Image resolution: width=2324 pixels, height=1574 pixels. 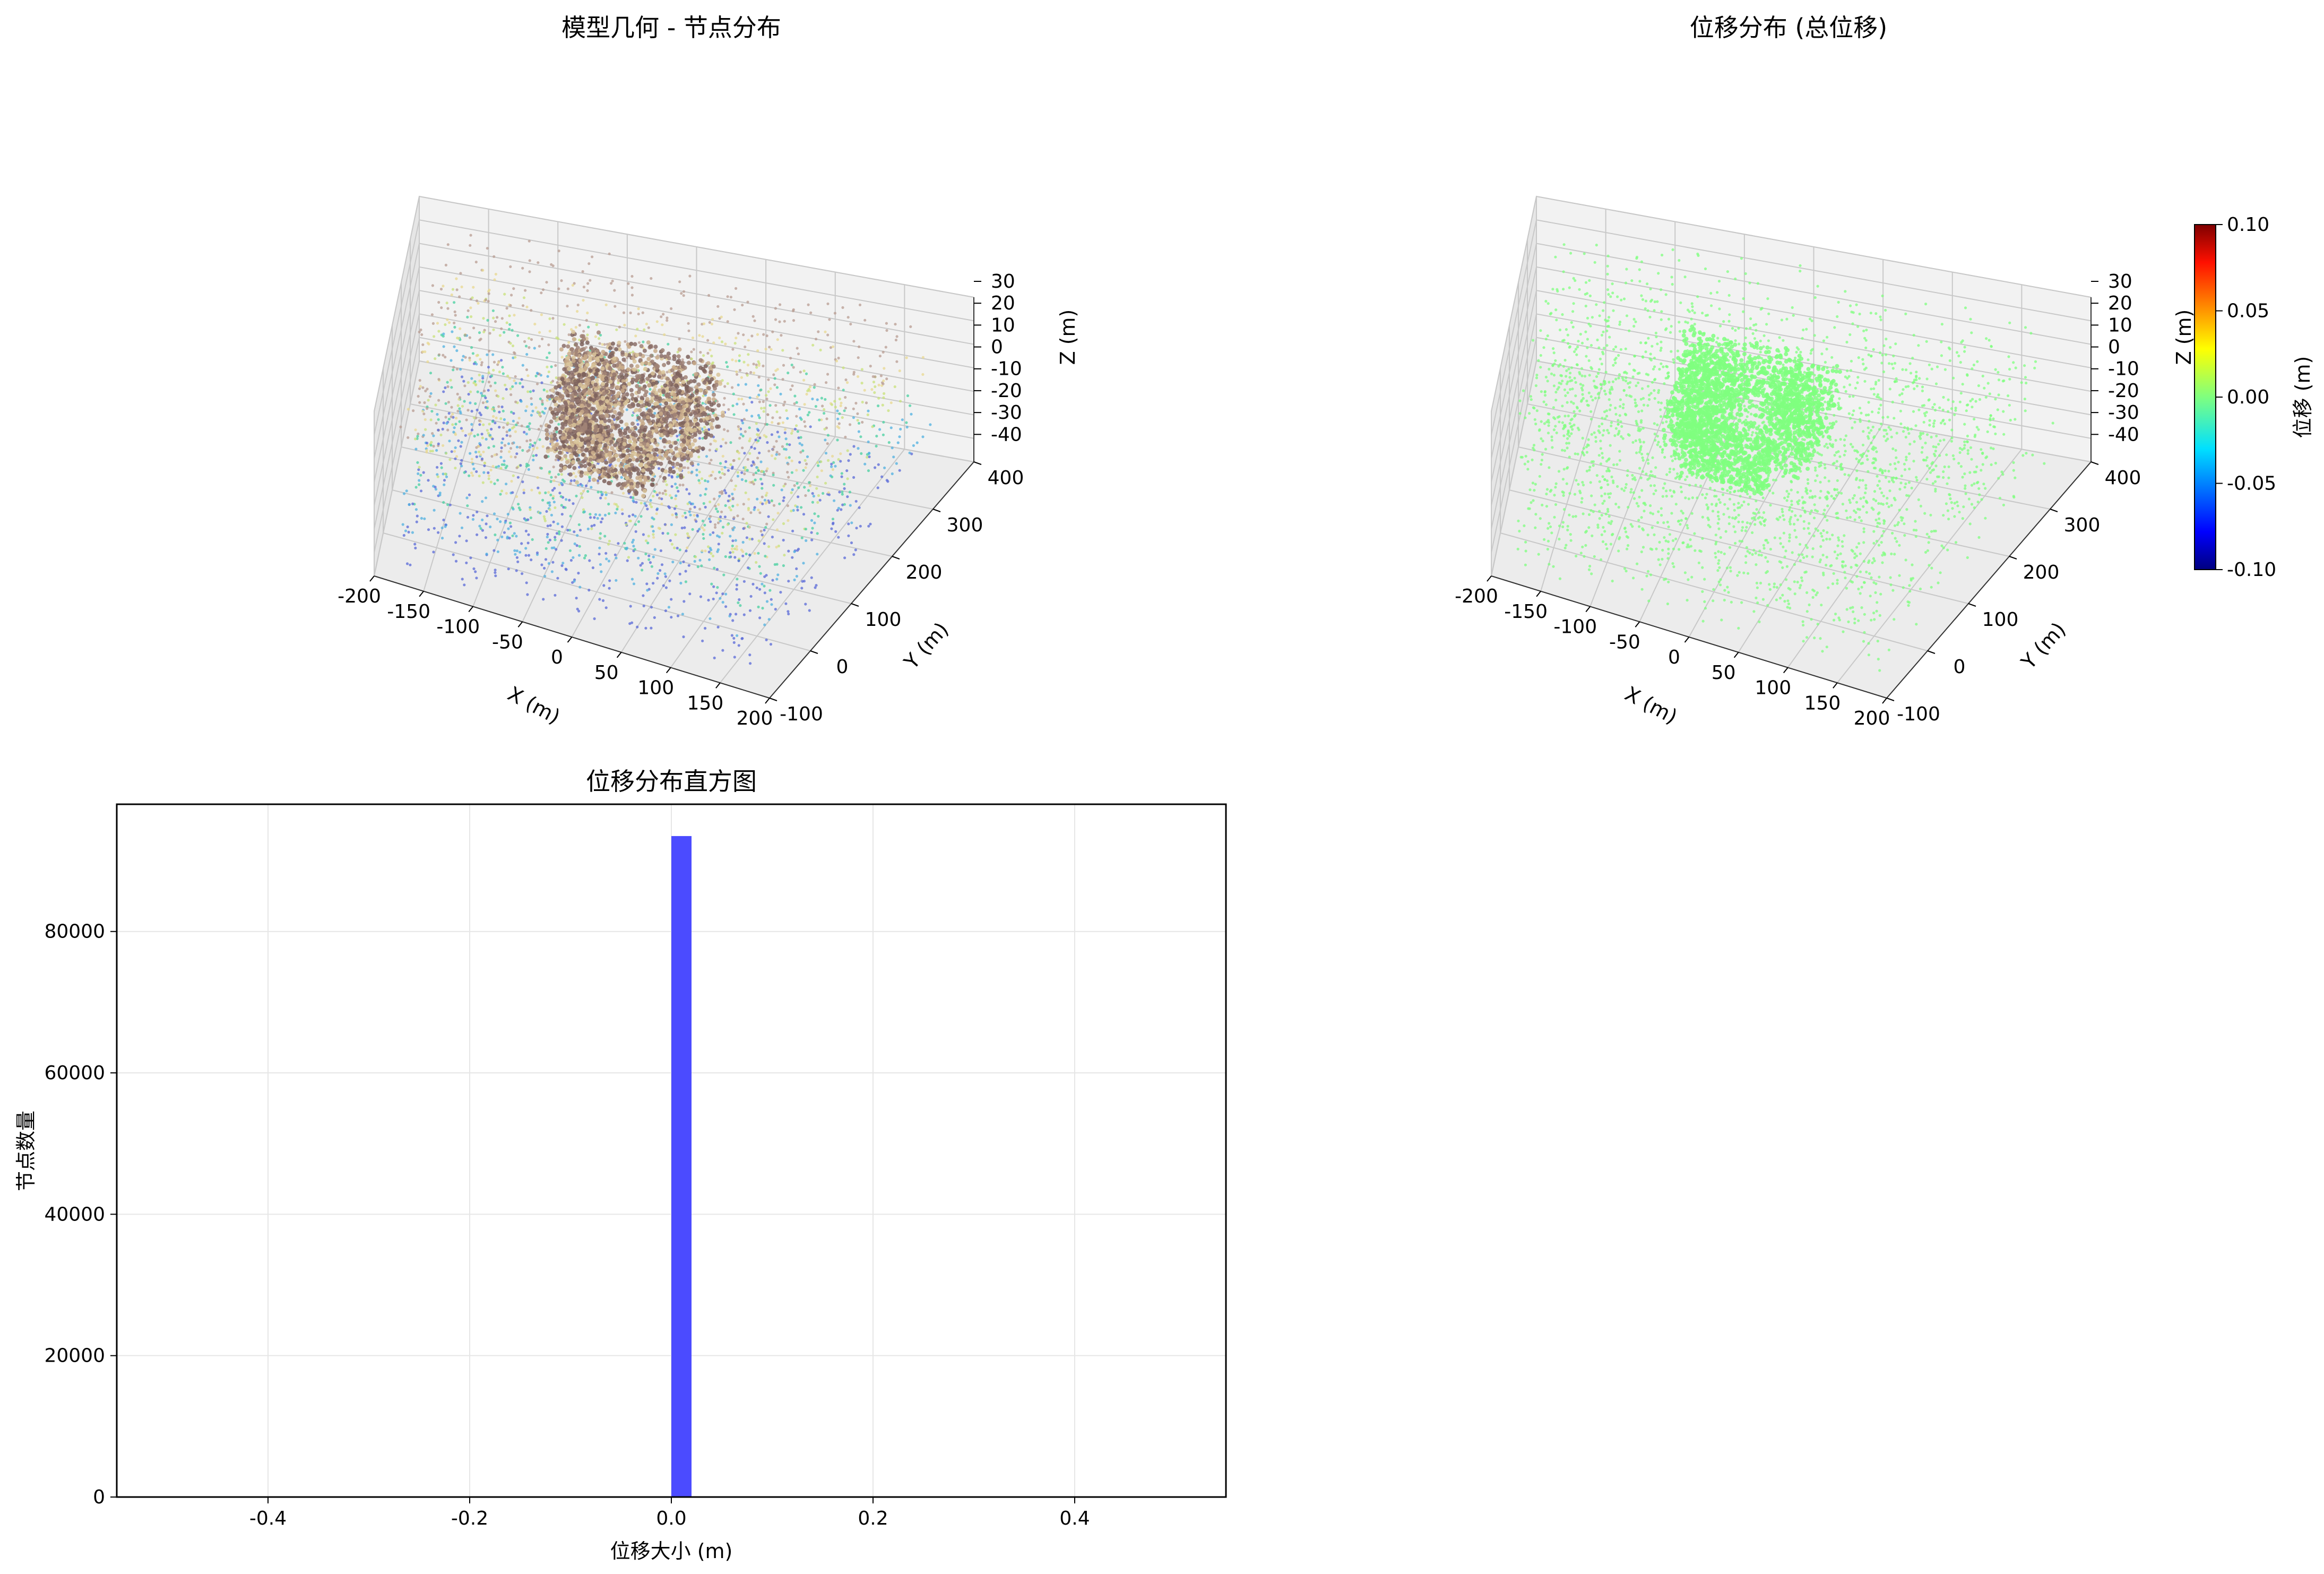 I want to click on x-tick-label: 0, so click(x=557, y=657).